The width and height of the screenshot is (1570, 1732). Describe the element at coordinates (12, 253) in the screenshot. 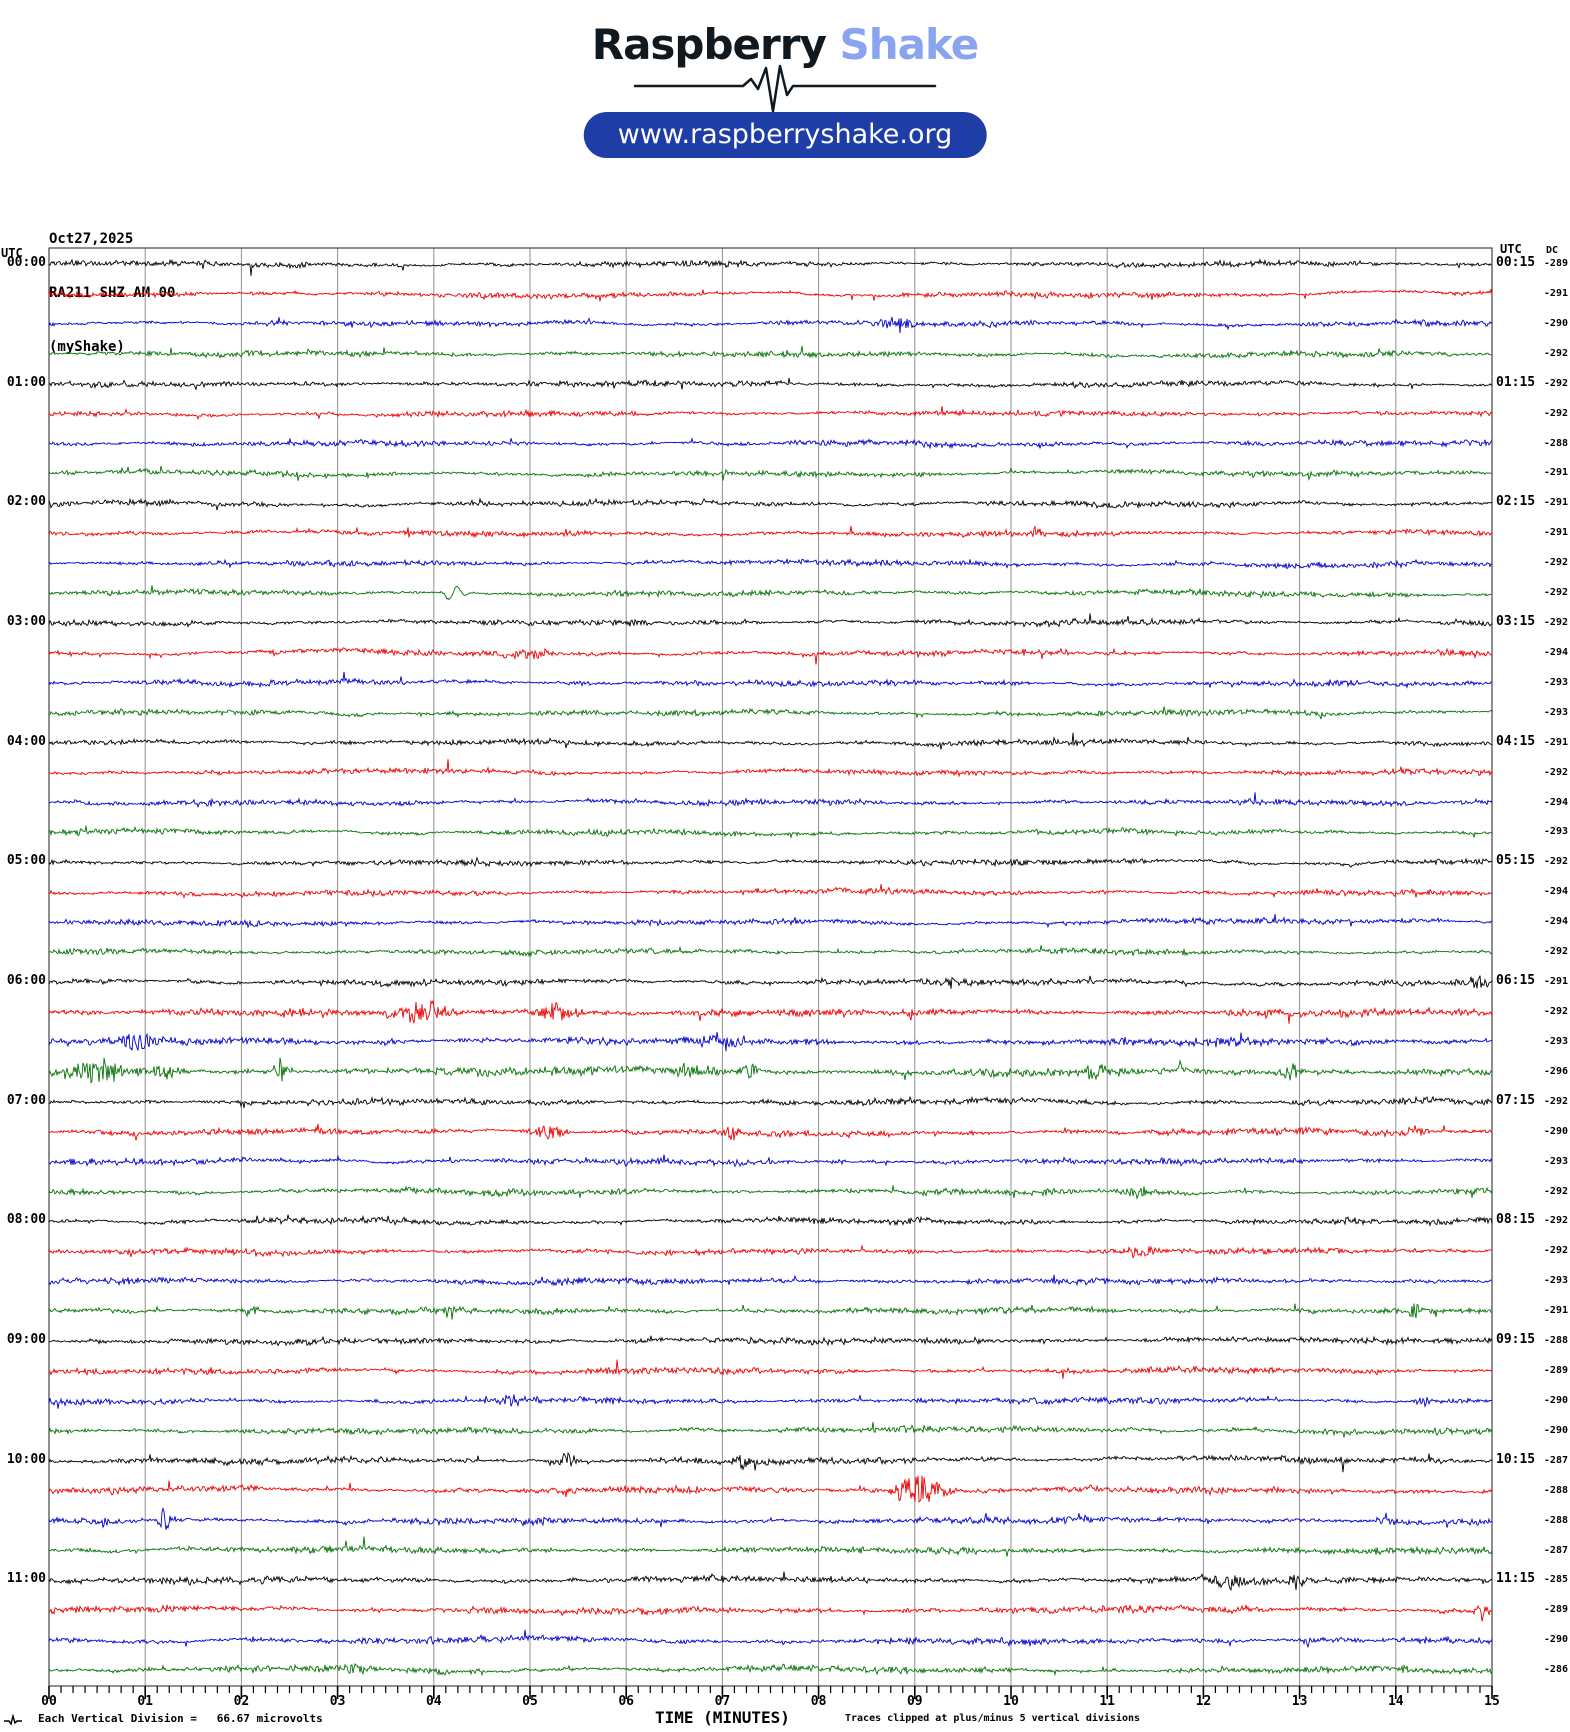

I see `utc-header-left: UTC` at that location.